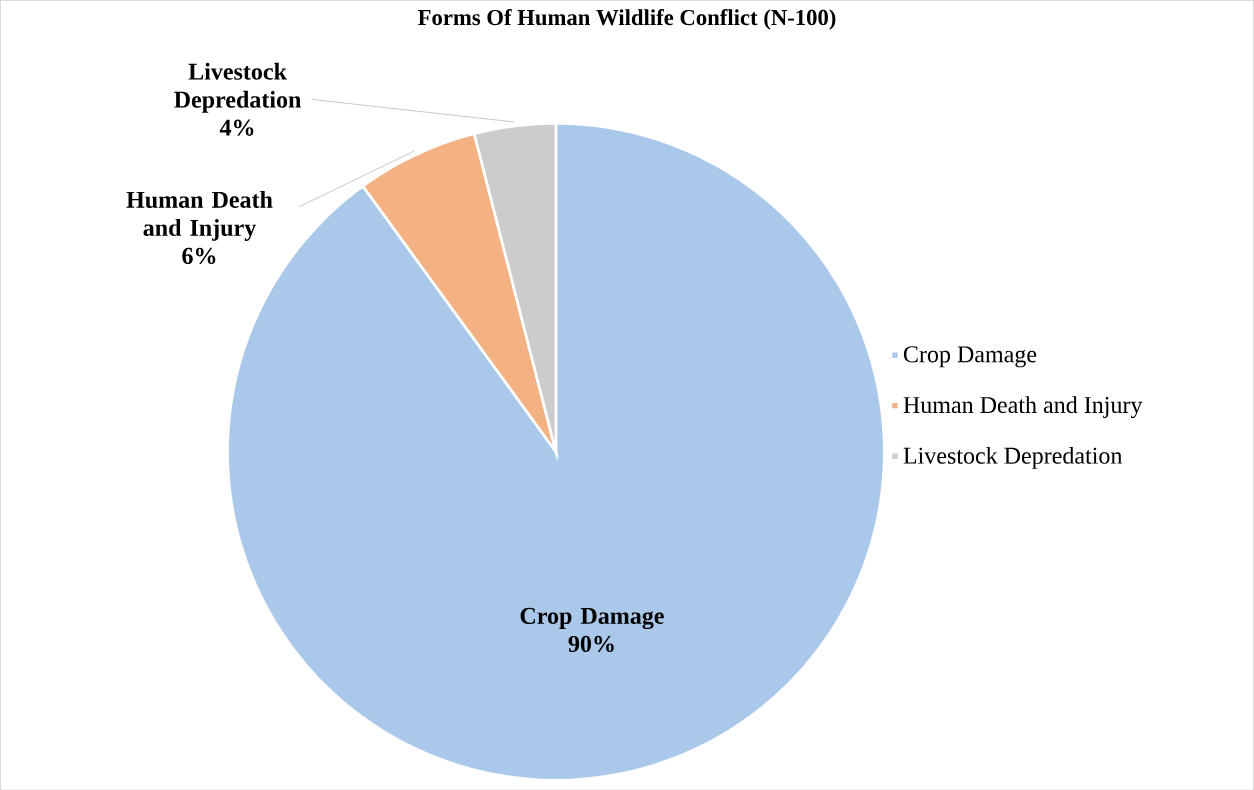 Image resolution: width=1254 pixels, height=790 pixels. What do you see at coordinates (199, 255) in the screenshot?
I see `data-label: 6%` at bounding box center [199, 255].